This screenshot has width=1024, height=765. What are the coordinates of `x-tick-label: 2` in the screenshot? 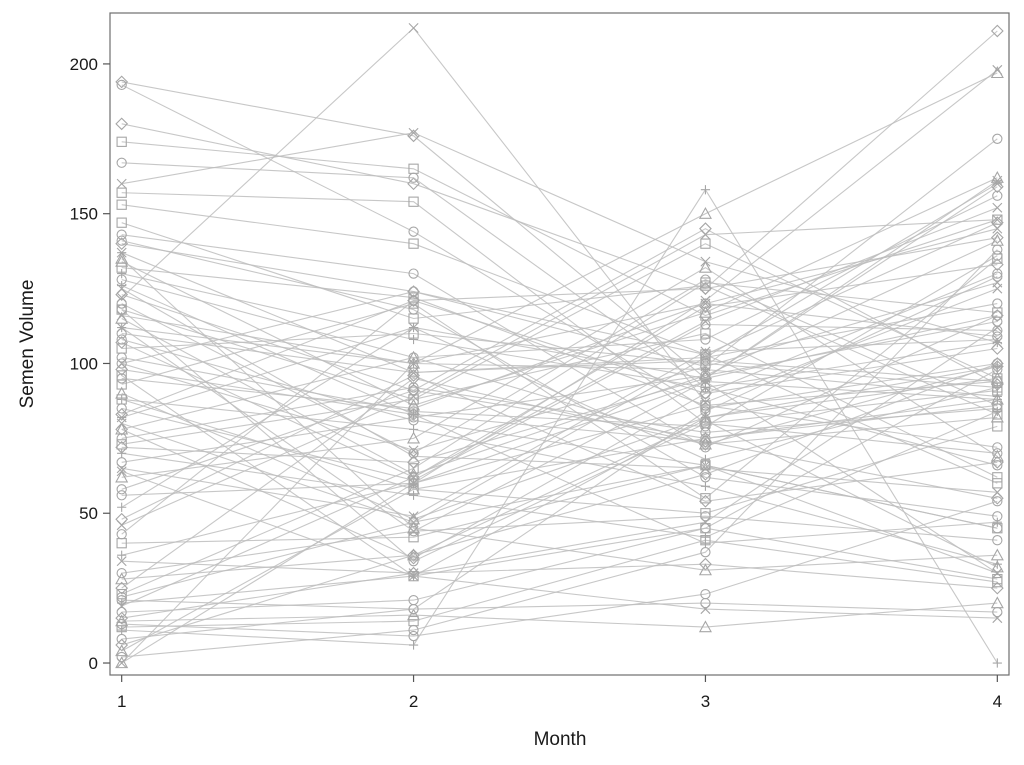 It's located at (413, 701).